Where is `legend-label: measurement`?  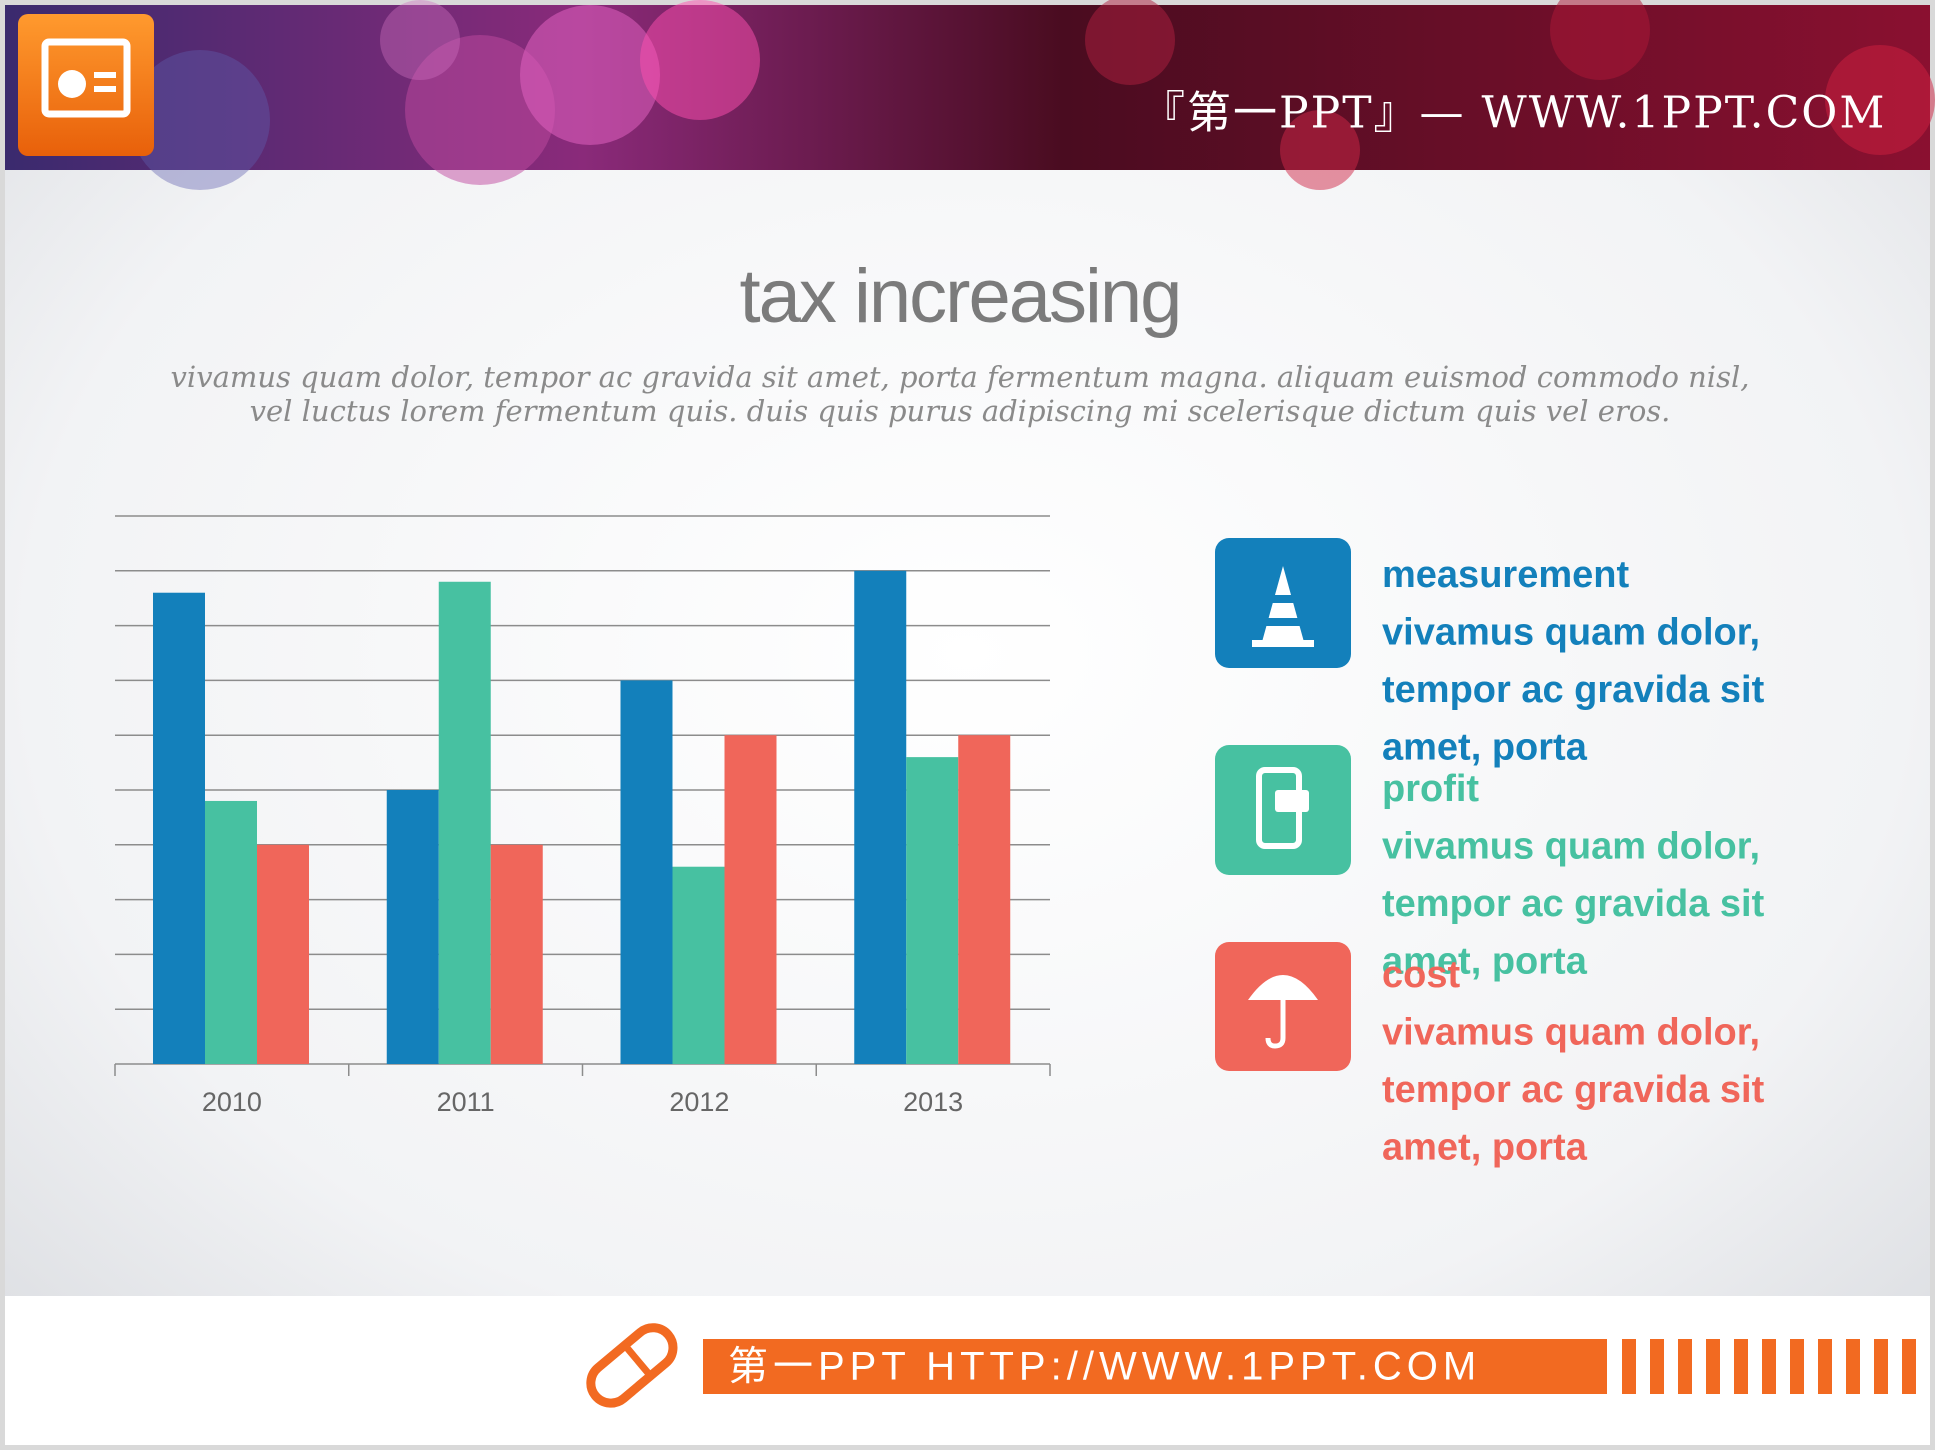 legend-label: measurement is located at coordinates (1505, 575).